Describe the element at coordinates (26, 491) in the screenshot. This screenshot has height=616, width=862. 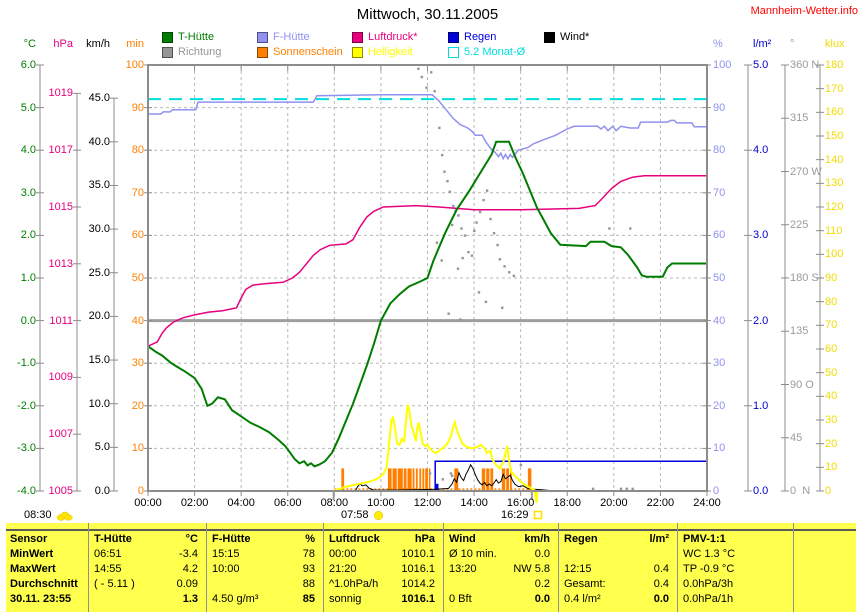
I see `temp-axis-tick-label: -4.0` at that location.